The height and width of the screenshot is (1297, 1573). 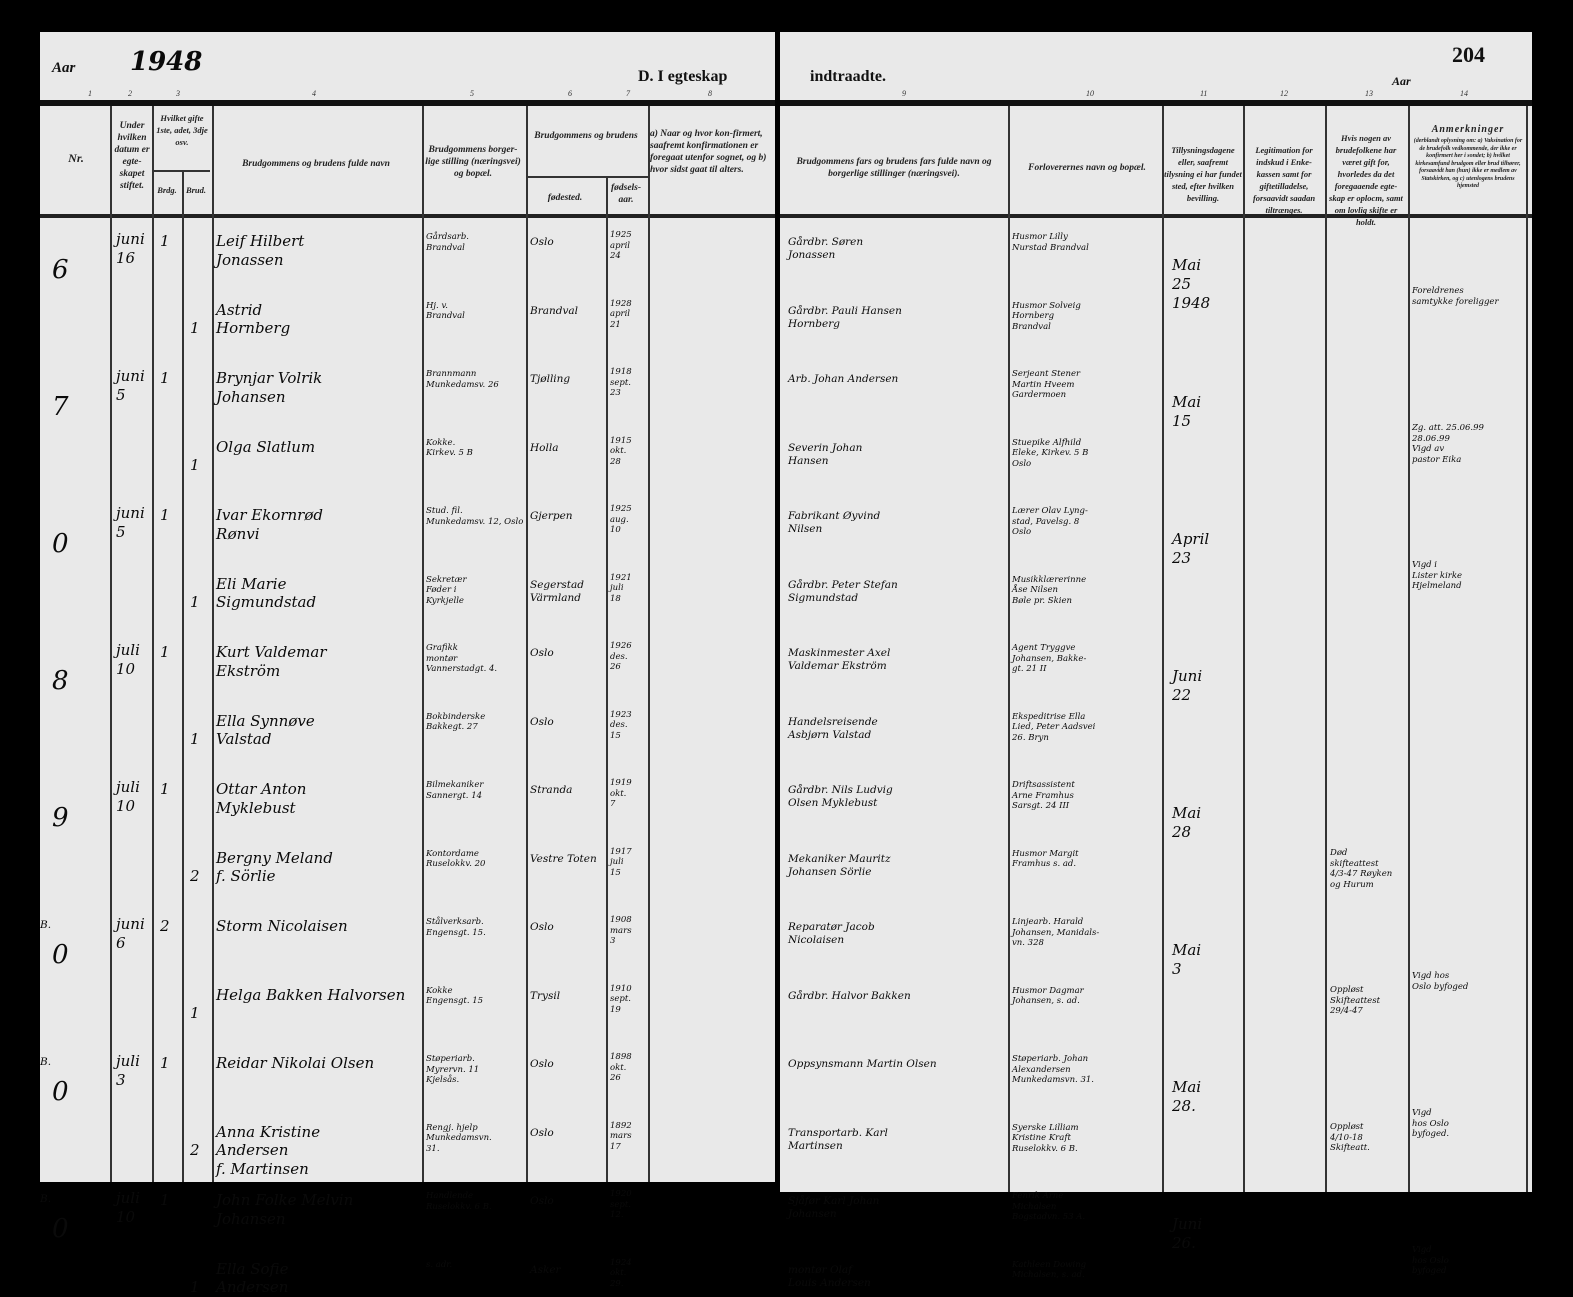 I want to click on bride-name: Astrid Hornberg, so click(x=253, y=320).